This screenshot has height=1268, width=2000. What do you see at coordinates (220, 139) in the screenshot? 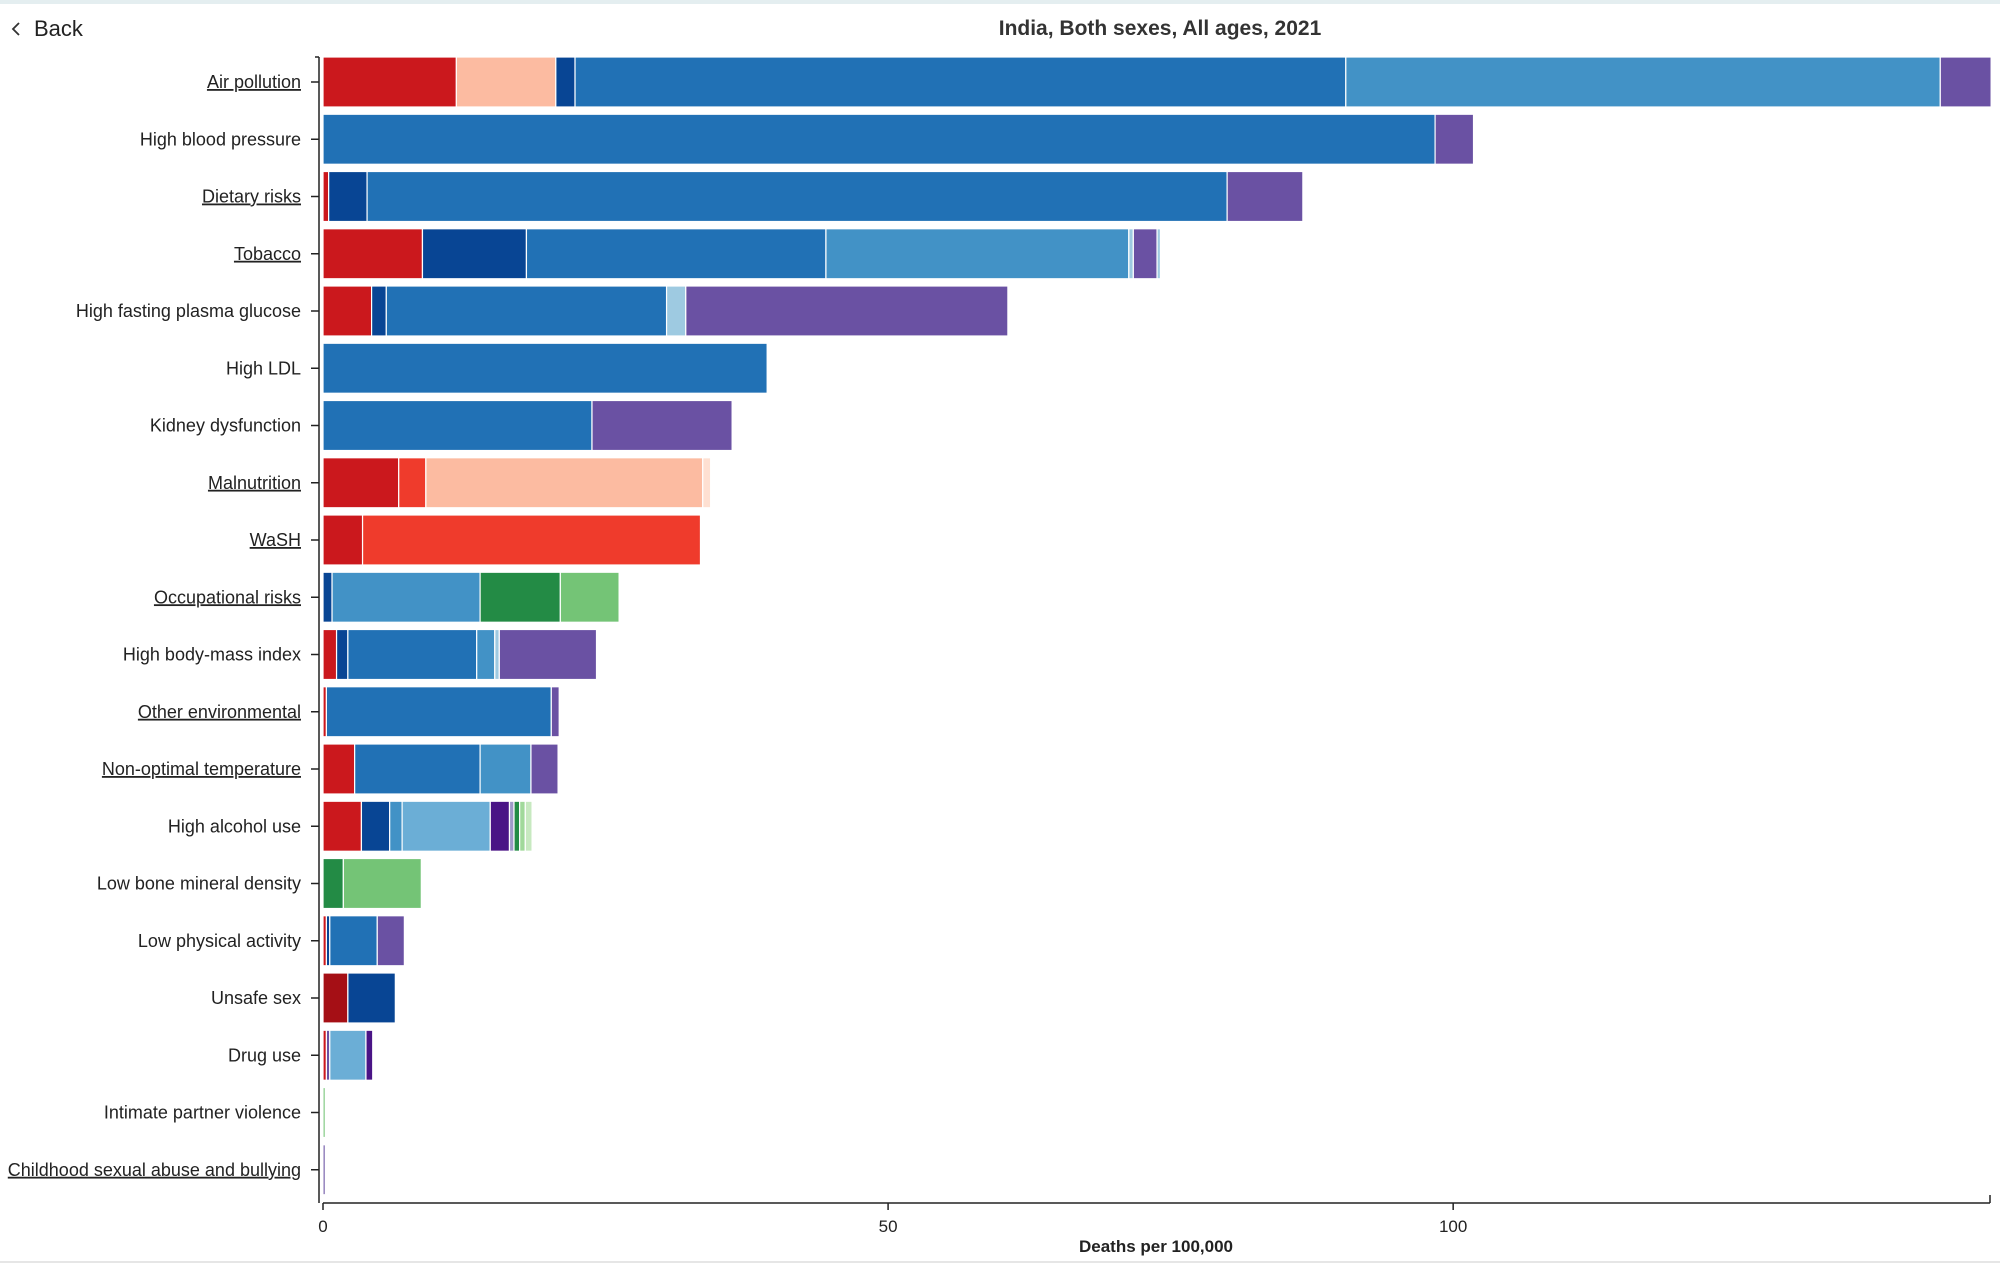
I see `category-label-high-blood-pressure: High blood pressure` at bounding box center [220, 139].